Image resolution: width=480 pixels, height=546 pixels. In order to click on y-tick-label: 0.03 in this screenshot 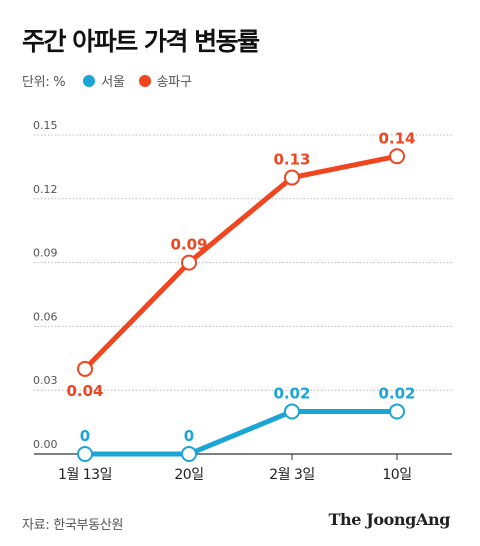, I will do `click(45, 380)`.